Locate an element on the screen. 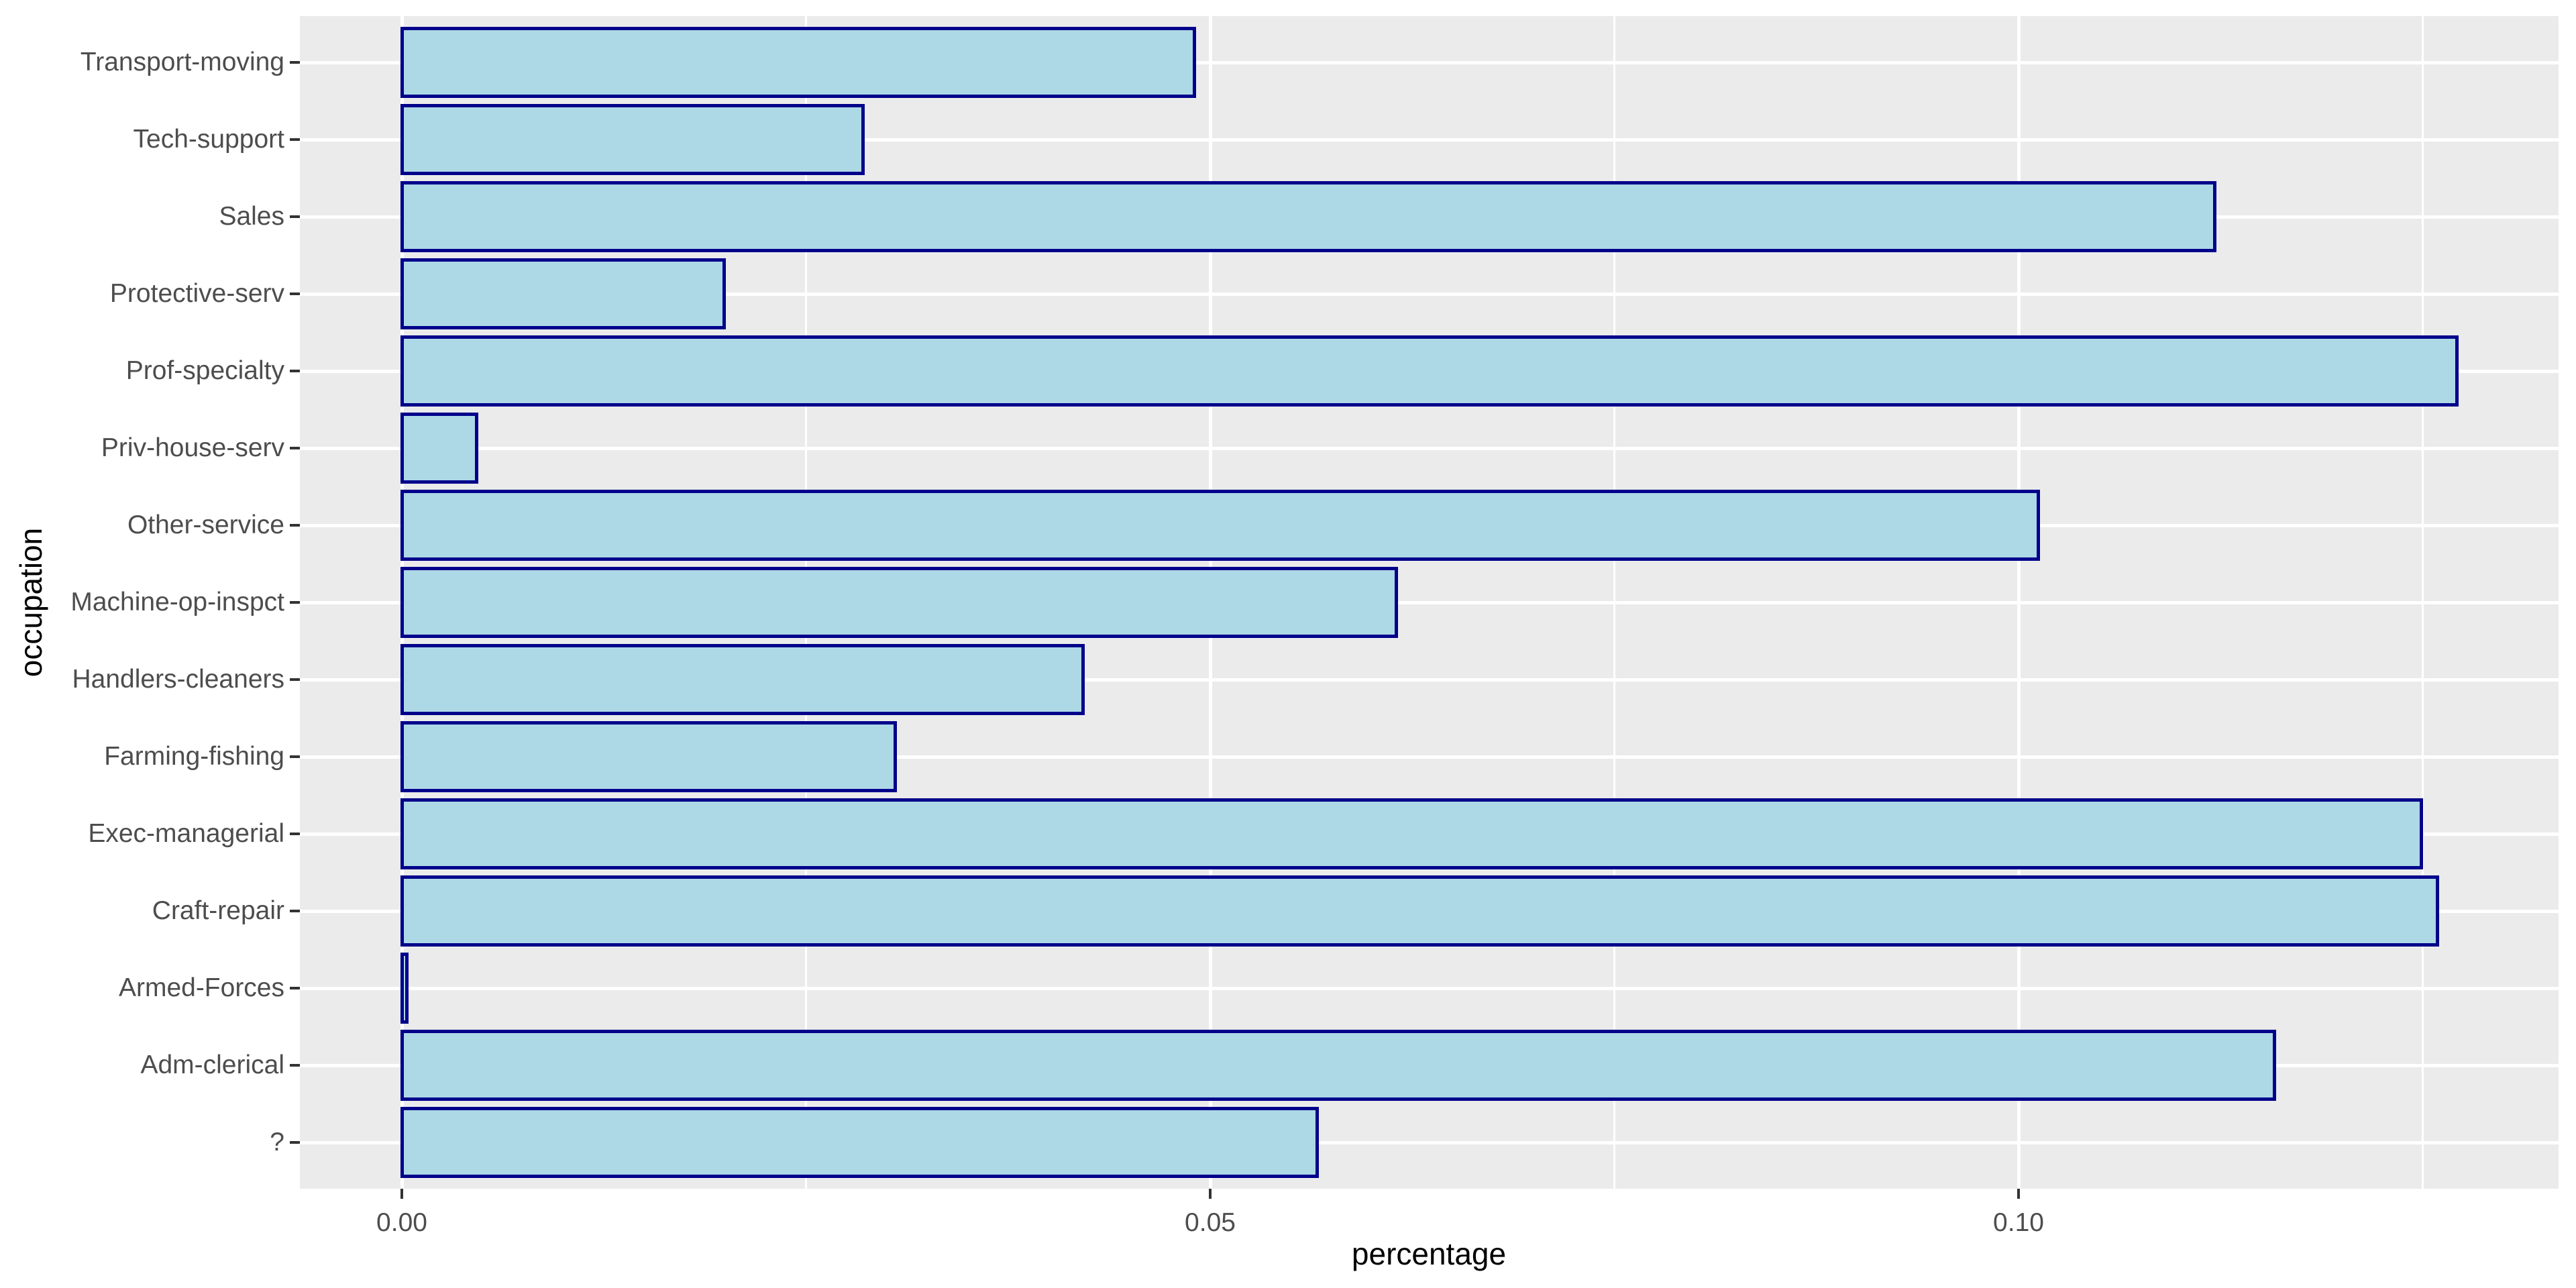 Image resolution: width=2576 pixels, height=1288 pixels. bar-prof-specialty is located at coordinates (1429, 371).